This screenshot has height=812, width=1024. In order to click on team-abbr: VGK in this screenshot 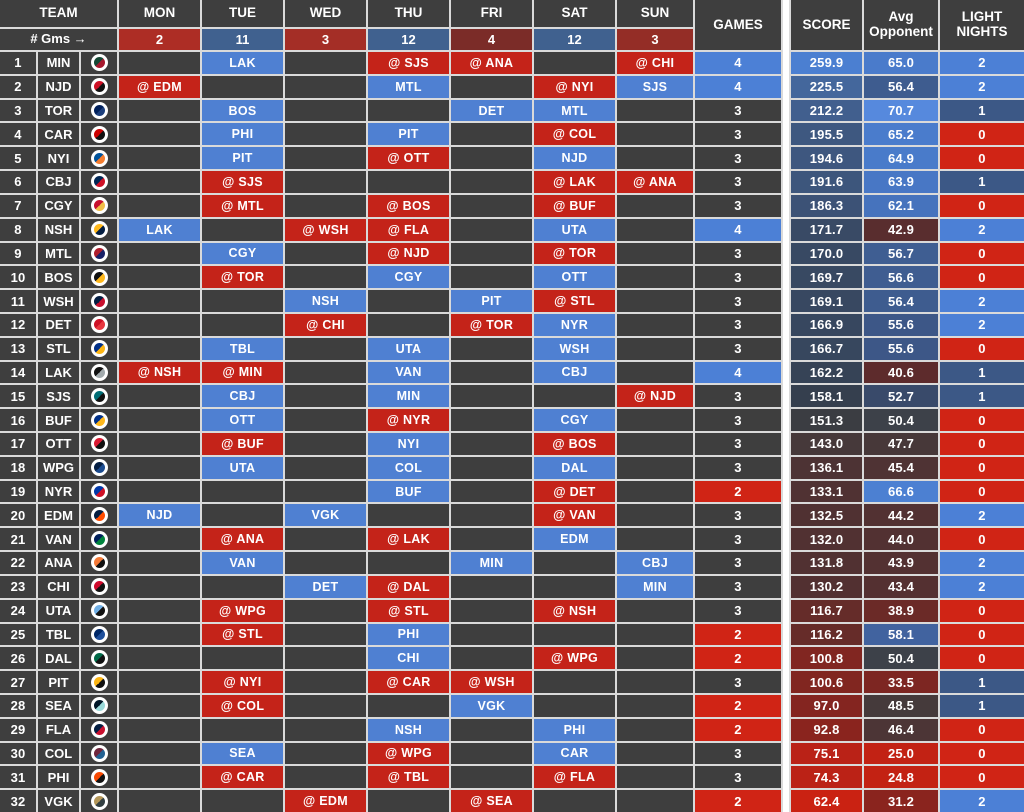, I will do `click(58, 801)`.